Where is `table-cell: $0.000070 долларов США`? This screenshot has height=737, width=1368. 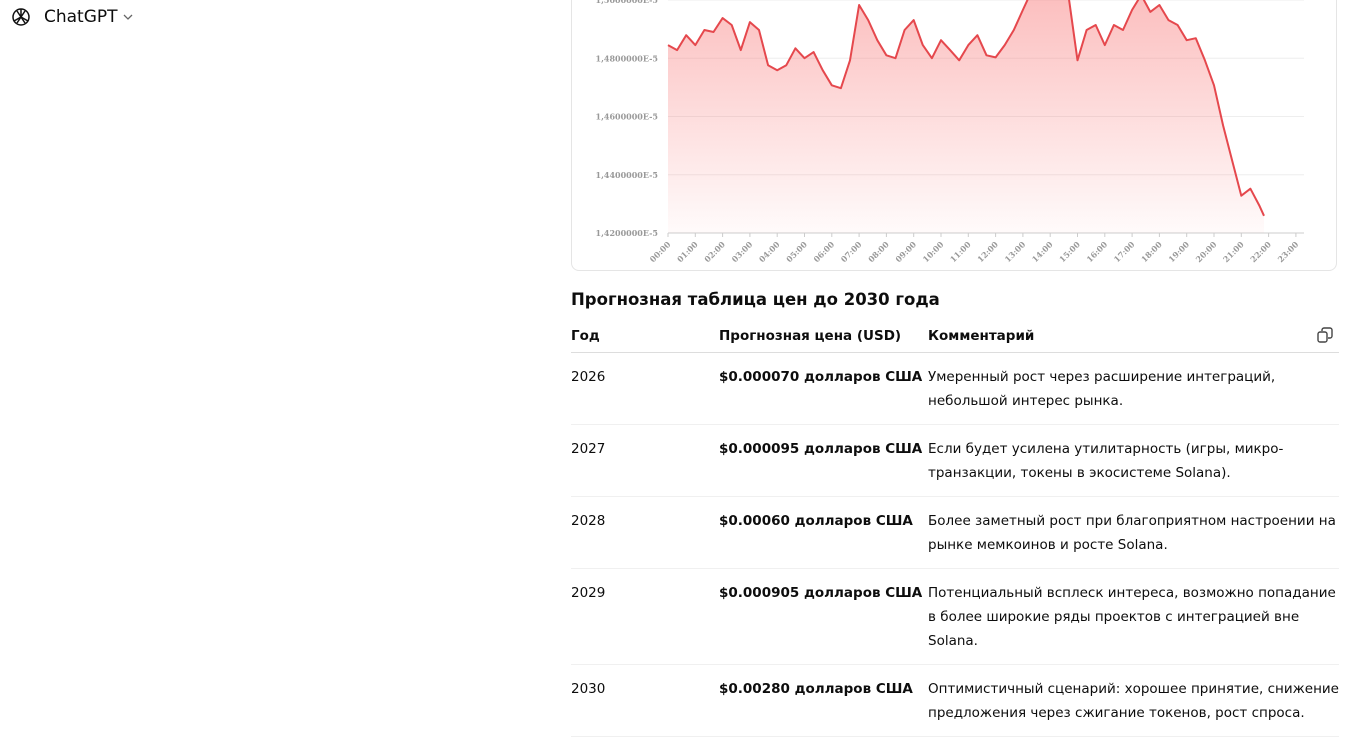
table-cell: $0.000070 долларов США is located at coordinates (823, 388).